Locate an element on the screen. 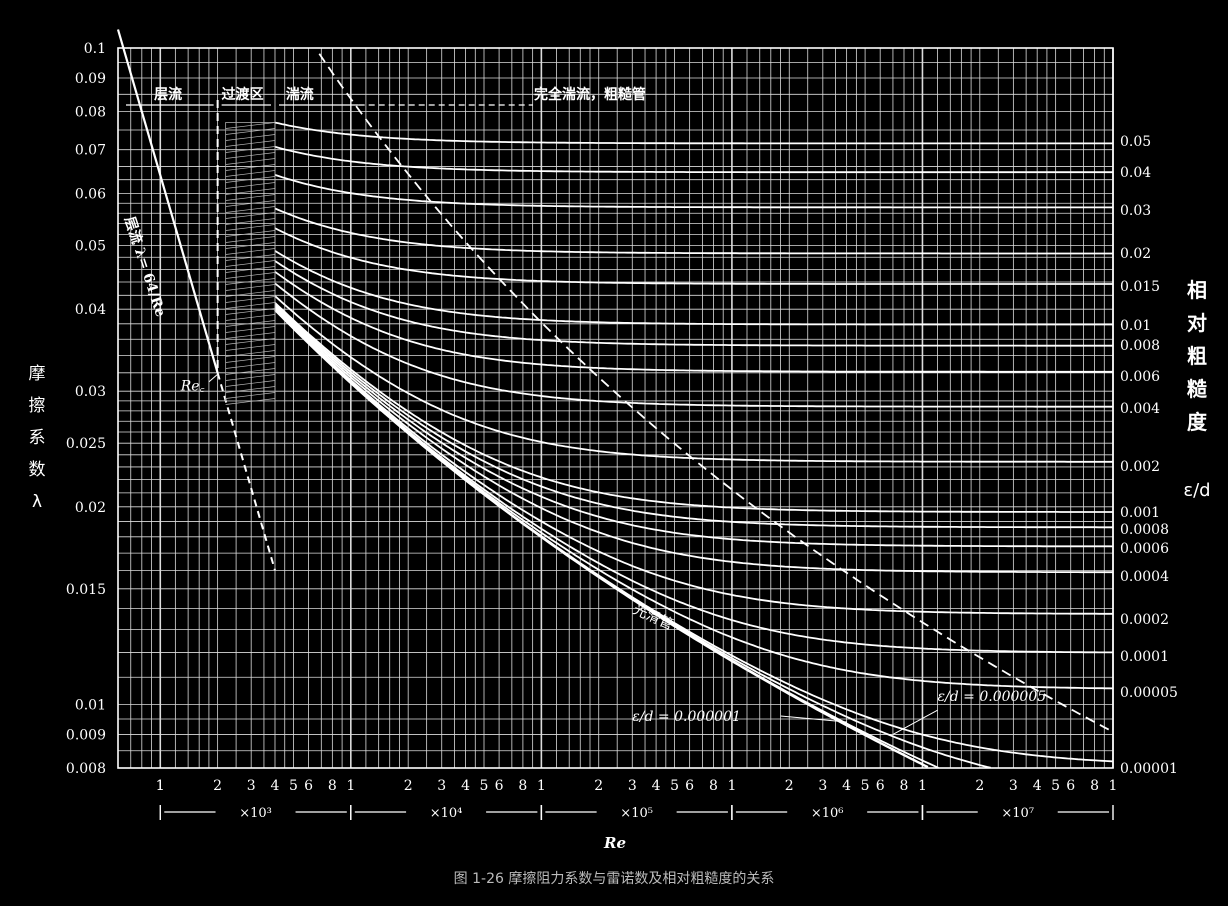 This screenshot has height=906, width=1228. laminar-extension-dashed is located at coordinates (246, 471).